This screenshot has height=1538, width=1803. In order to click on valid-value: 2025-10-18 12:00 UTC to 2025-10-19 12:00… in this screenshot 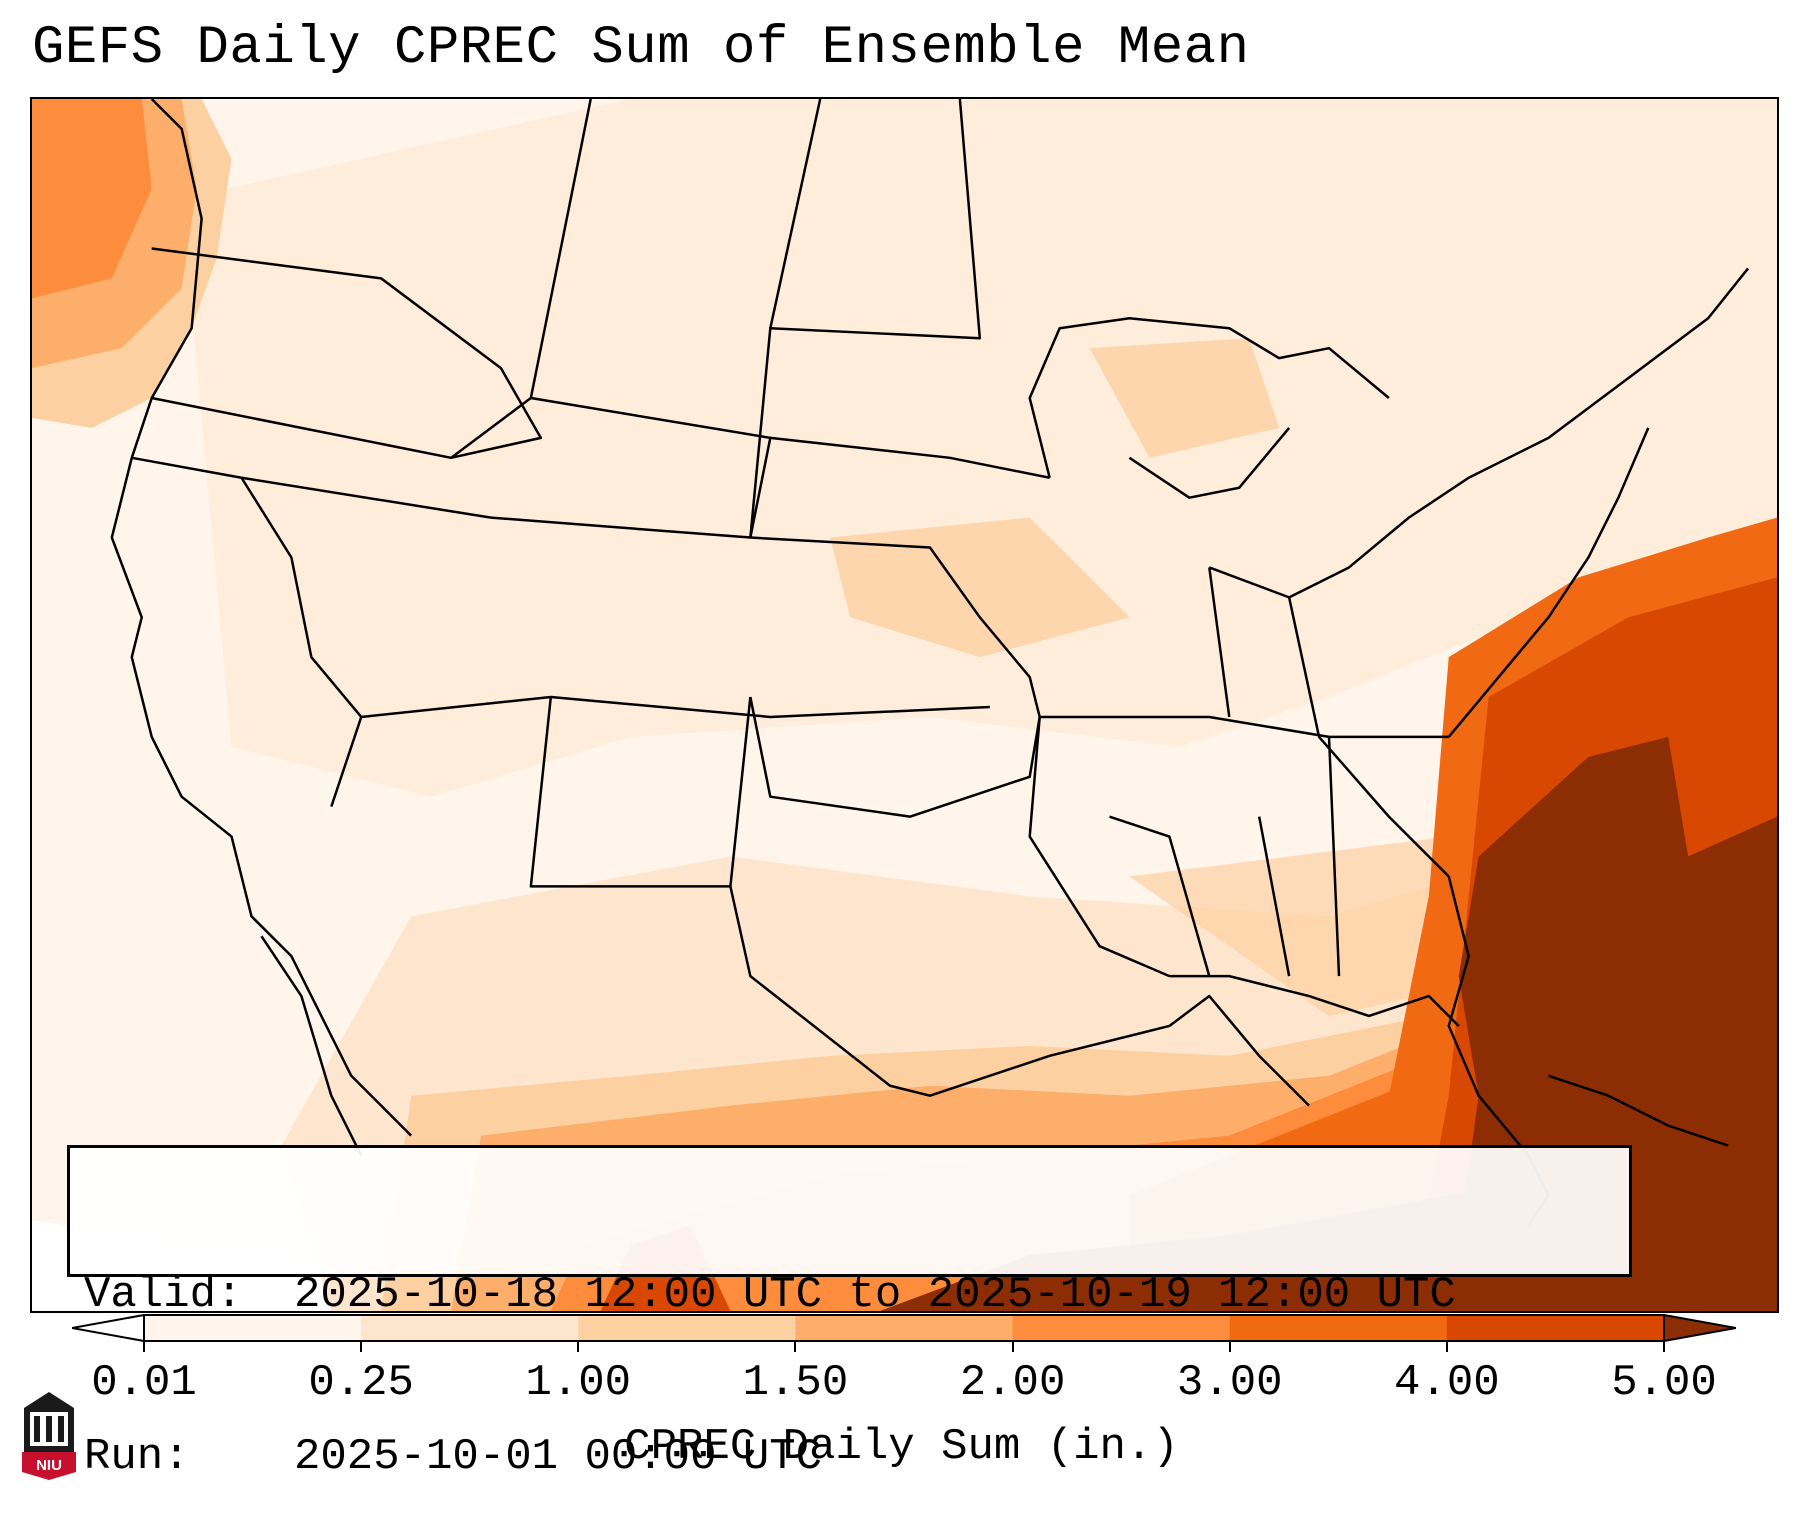, I will do `click(875, 1295)`.